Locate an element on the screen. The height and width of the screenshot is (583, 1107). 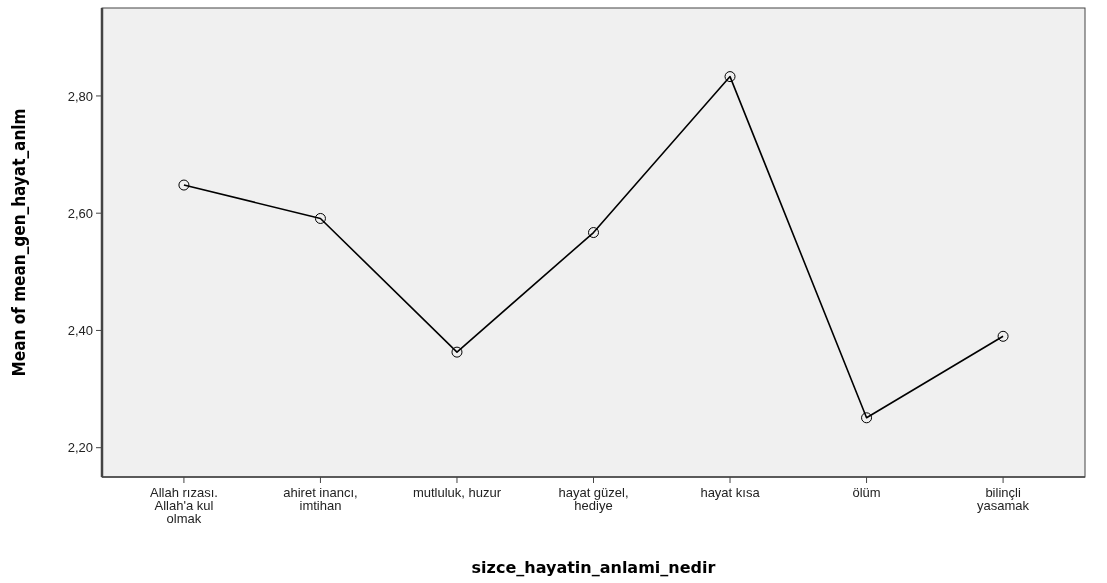
x-tick-label: hayat güzel, hediye is located at coordinates (593, 499).